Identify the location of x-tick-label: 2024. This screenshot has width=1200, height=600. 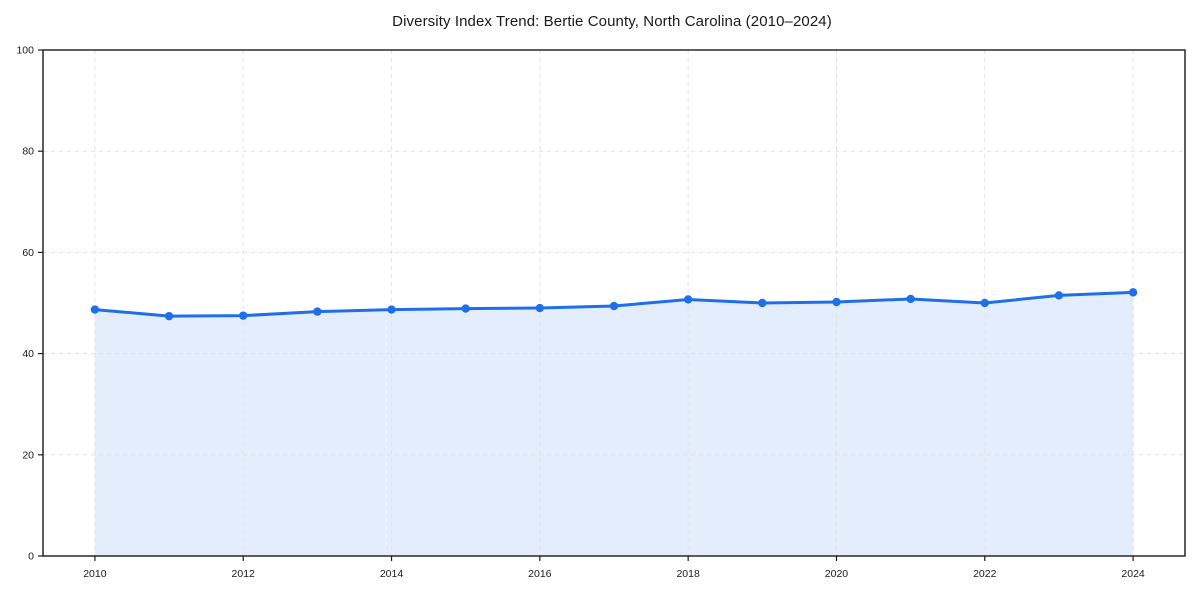
(1133, 574).